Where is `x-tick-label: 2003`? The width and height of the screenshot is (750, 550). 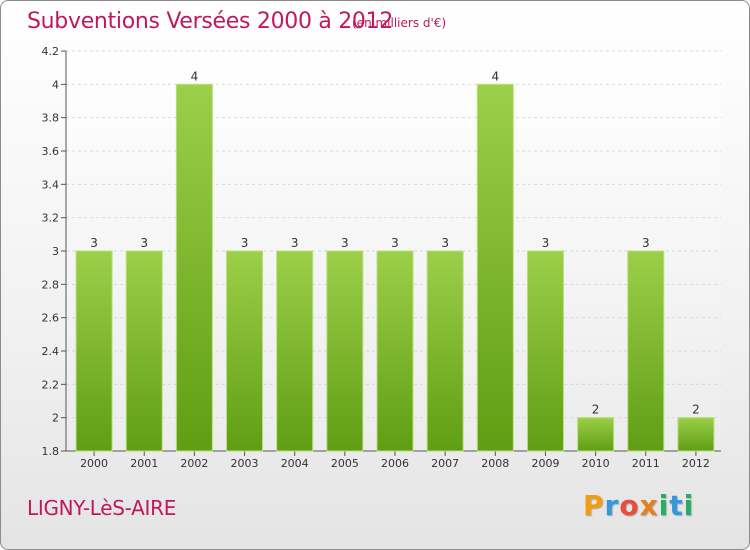
x-tick-label: 2003 is located at coordinates (245, 463).